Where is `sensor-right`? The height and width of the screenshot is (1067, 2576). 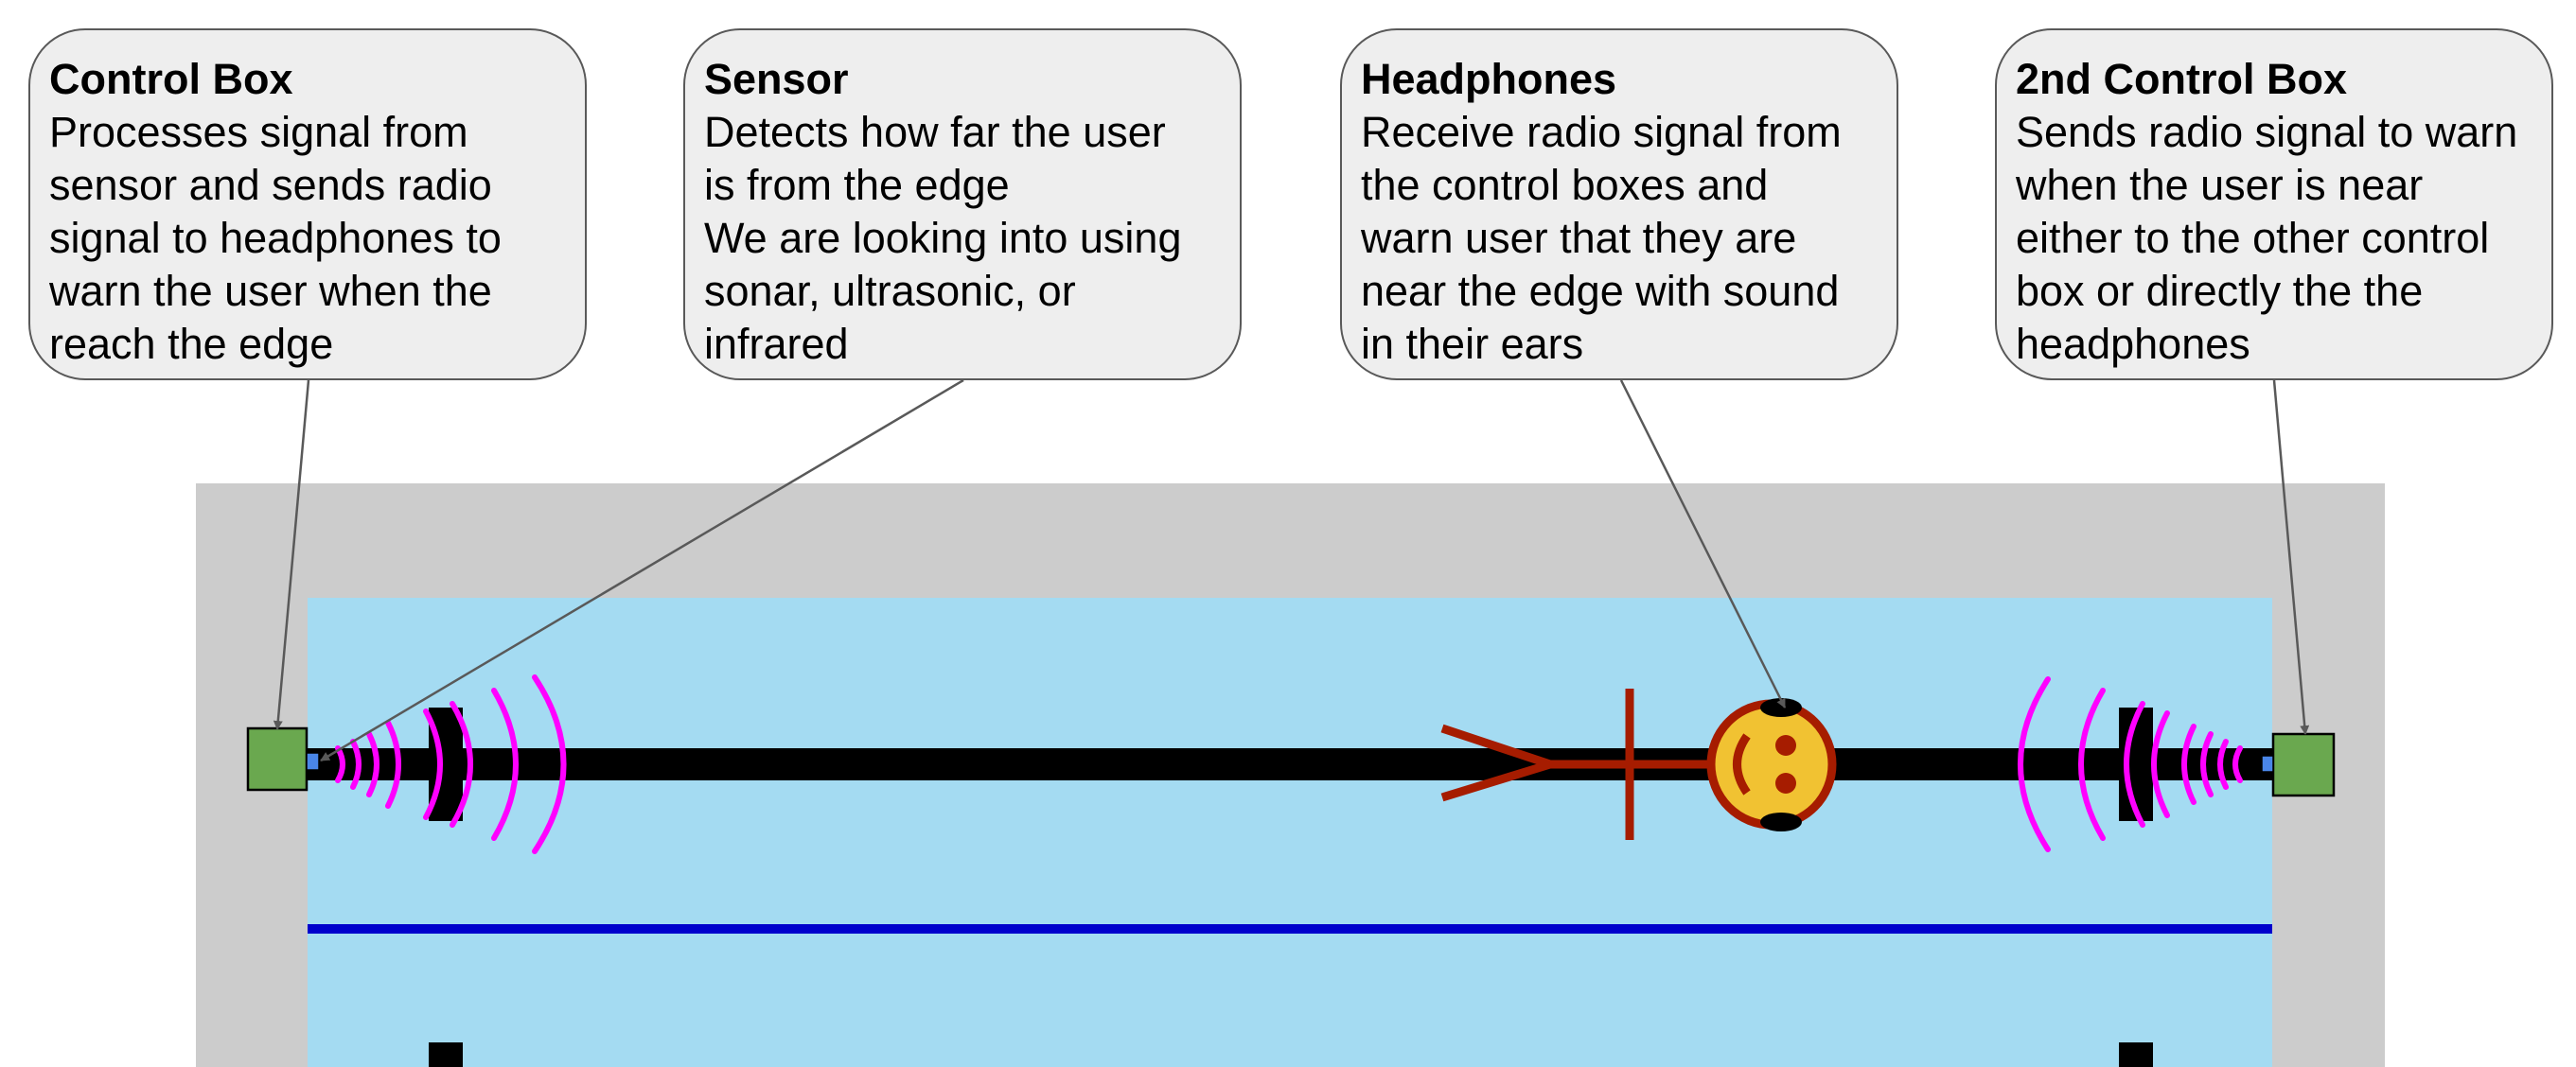 sensor-right is located at coordinates (2267, 764).